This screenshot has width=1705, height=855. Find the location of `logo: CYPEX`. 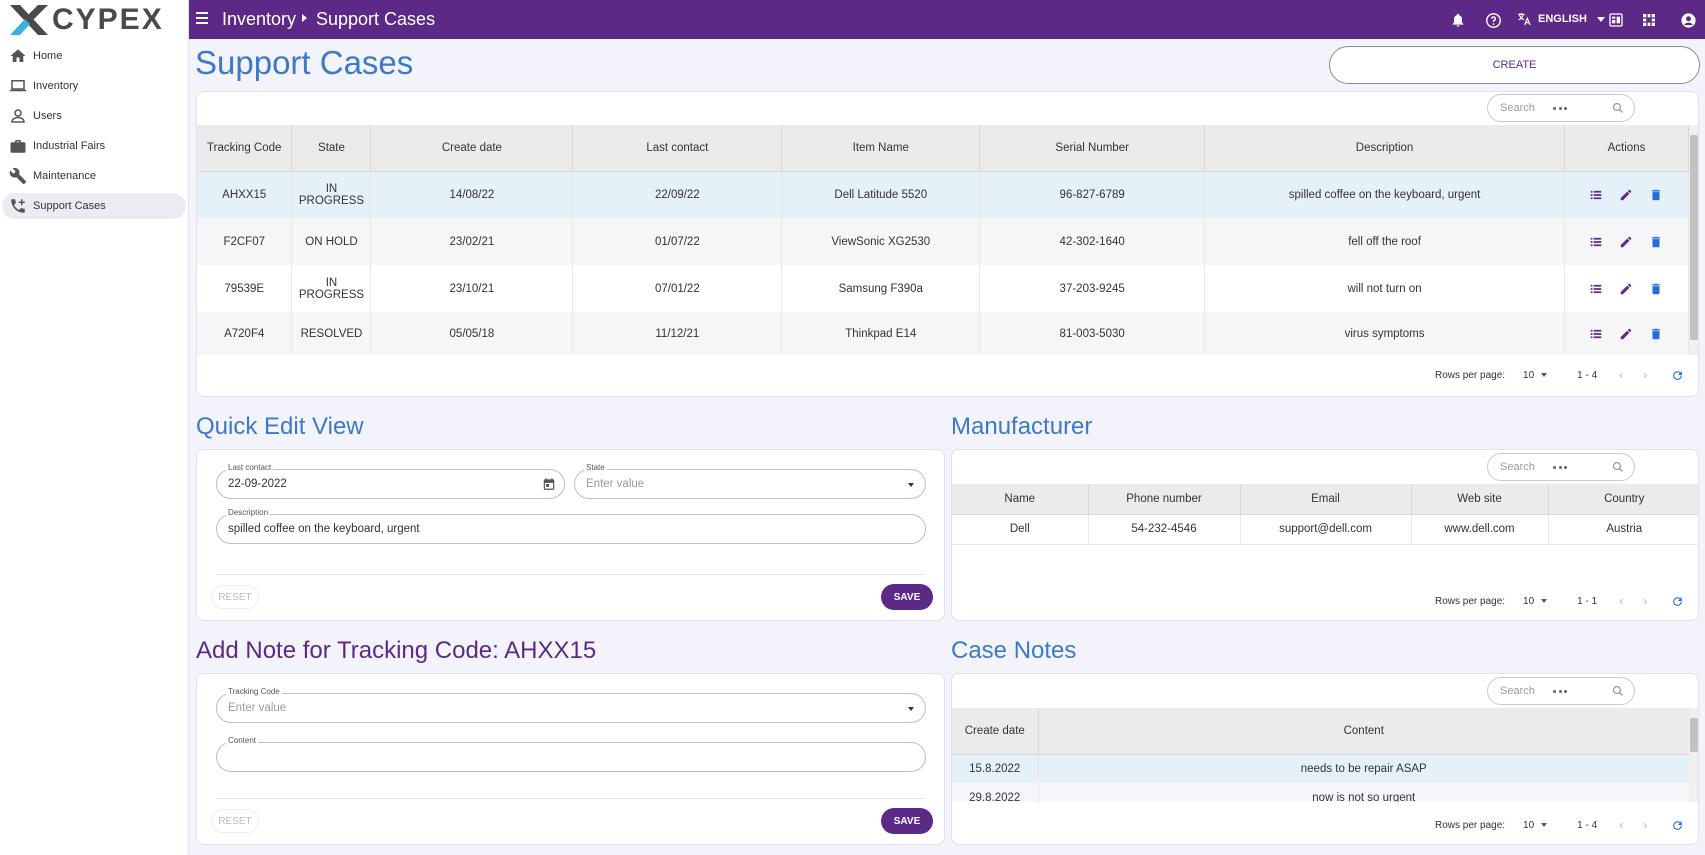

logo: CYPEX is located at coordinates (94, 19).